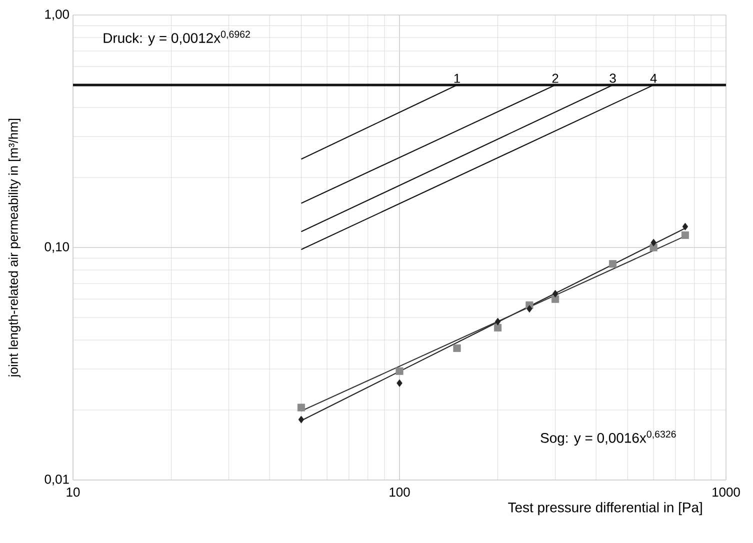 The height and width of the screenshot is (543, 753). Describe the element at coordinates (653, 78) in the screenshot. I see `series-label: 4` at that location.